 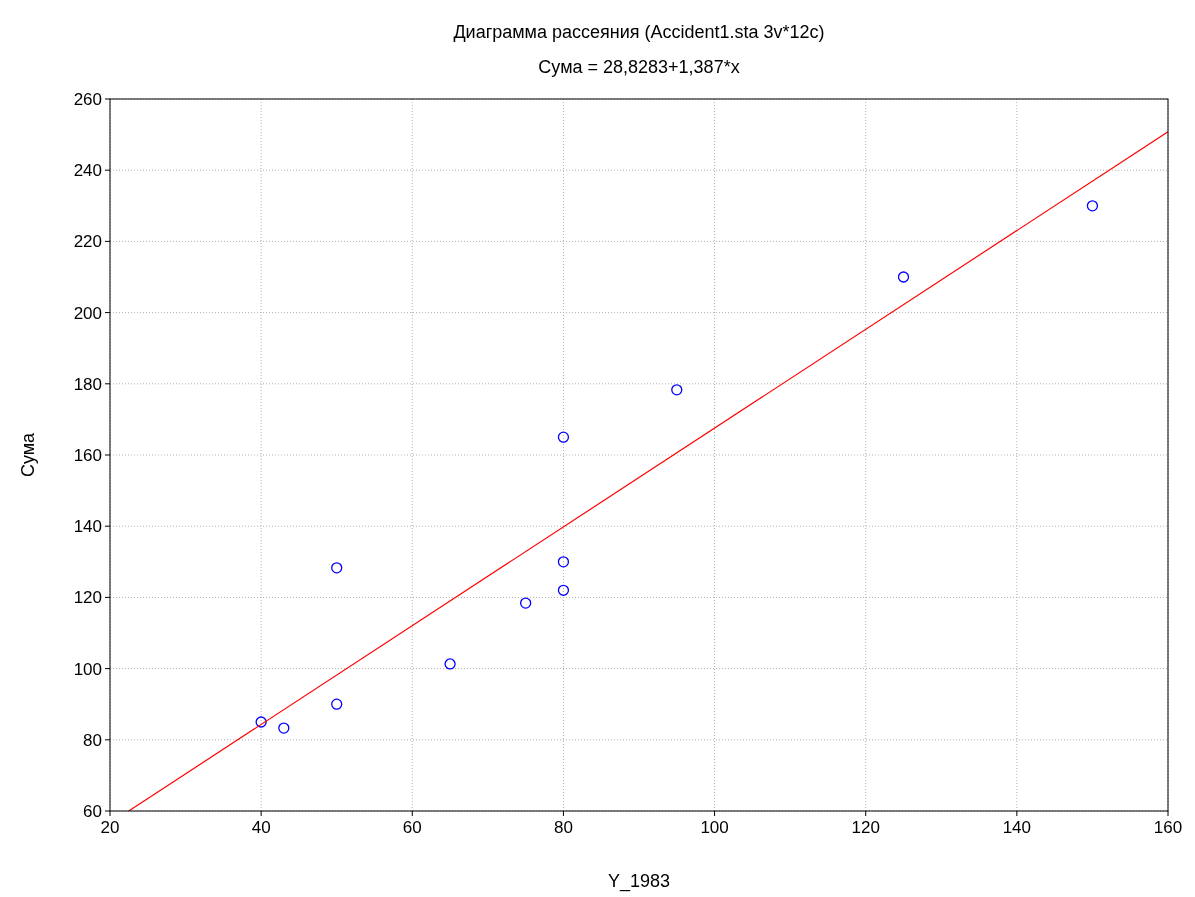 What do you see at coordinates (87, 171) in the screenshot?
I see `y-tick-label: 240` at bounding box center [87, 171].